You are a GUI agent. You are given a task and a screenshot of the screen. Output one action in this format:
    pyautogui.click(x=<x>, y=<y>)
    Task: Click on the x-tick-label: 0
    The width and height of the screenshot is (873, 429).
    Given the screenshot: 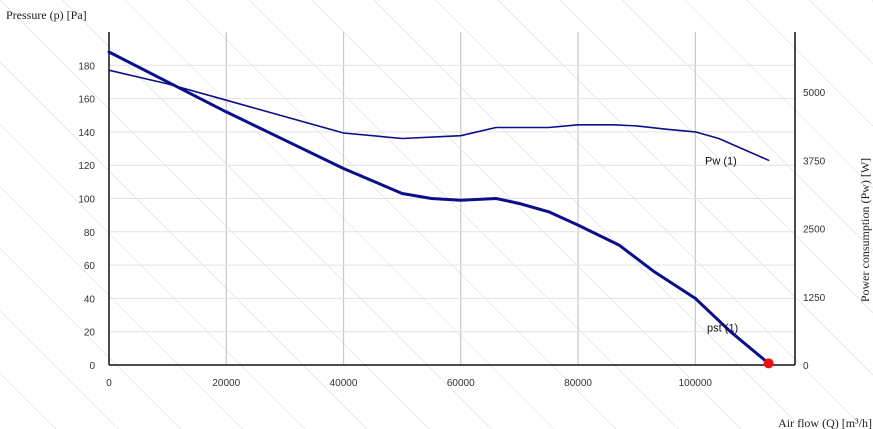 What is the action you would take?
    pyautogui.click(x=109, y=383)
    